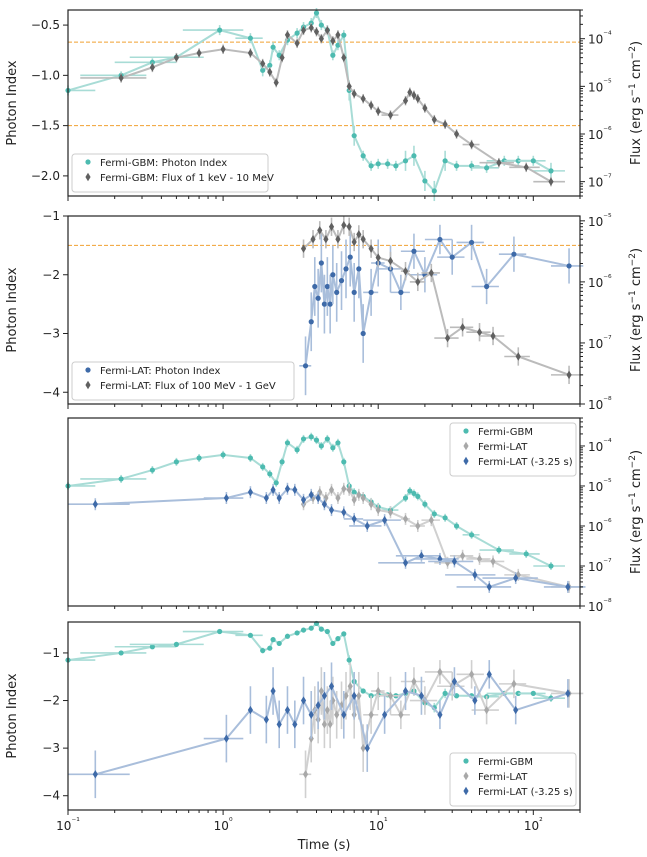 The image size is (647, 857). Describe the element at coordinates (187, 178) in the screenshot. I see `legend-entry: Fermi-GBM: Flux of 1 keV - 10 MeV` at that location.